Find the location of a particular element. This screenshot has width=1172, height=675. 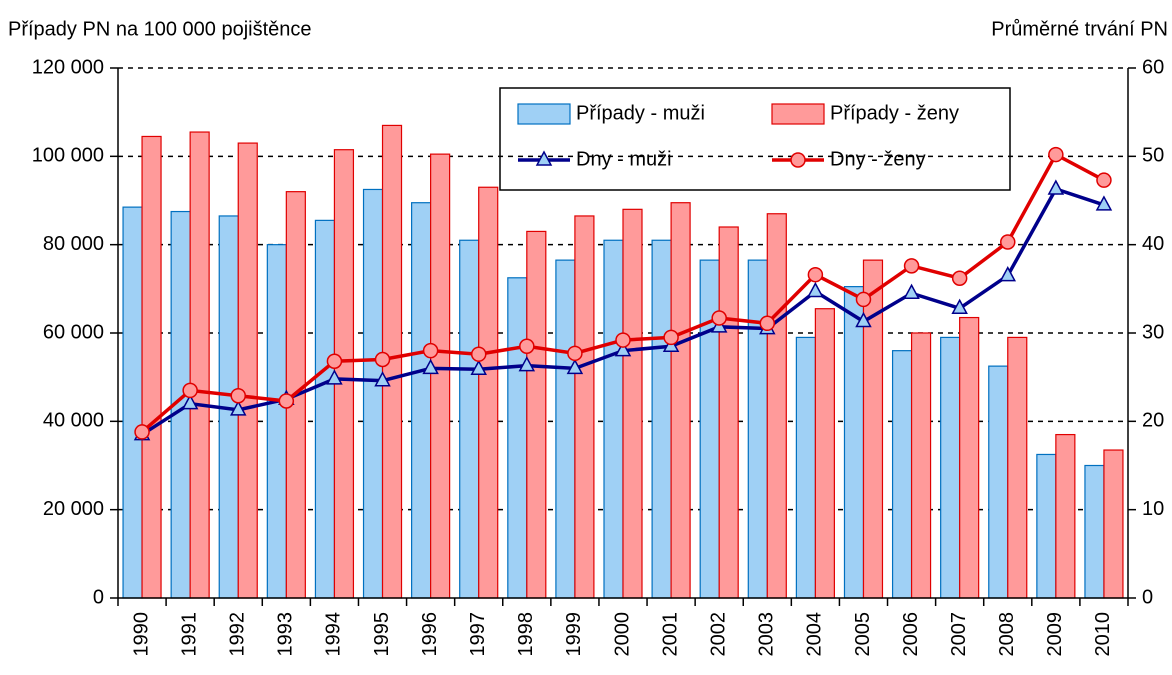

y2-tick-label: 50 is located at coordinates (1153, 156).